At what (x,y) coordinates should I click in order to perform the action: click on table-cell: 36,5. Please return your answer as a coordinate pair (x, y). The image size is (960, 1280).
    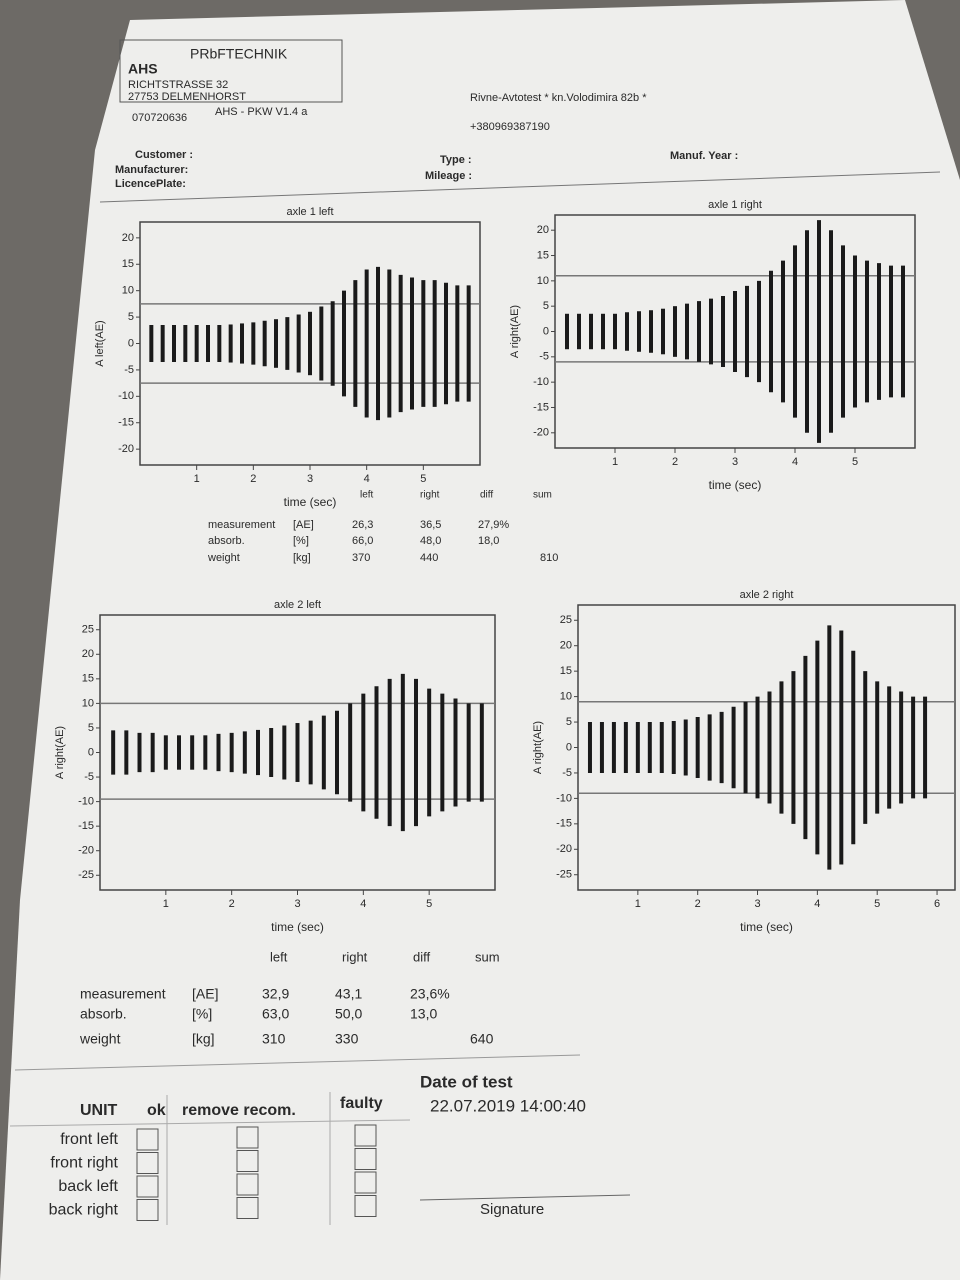
    Looking at the image, I should click on (430, 525).